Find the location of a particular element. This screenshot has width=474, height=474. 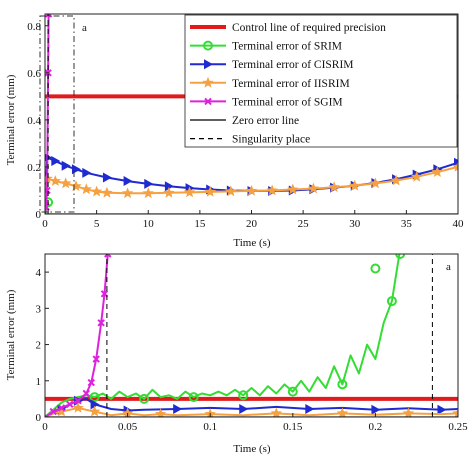

legend-item-singularity-place: Singularity place is located at coordinates (250, 140).